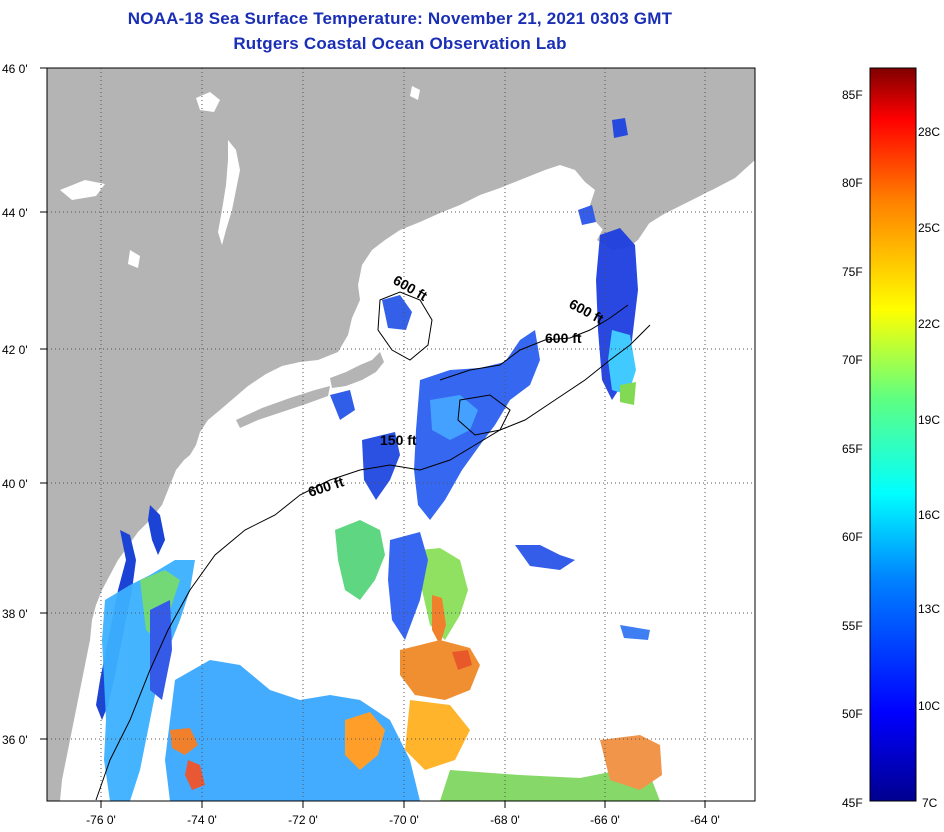 The image size is (944, 832). What do you see at coordinates (929, 420) in the screenshot?
I see `colorbar-c-label: 19C` at bounding box center [929, 420].